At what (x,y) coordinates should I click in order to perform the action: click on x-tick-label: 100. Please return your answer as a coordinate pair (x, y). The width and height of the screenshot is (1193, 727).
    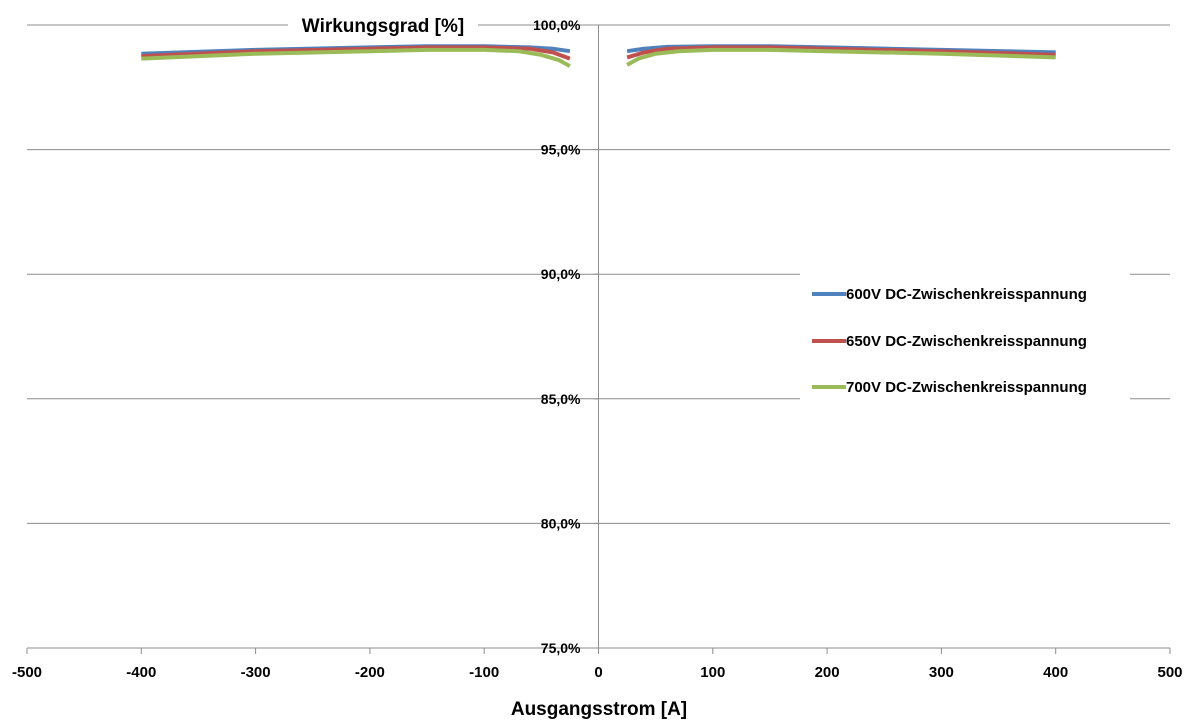
    Looking at the image, I should click on (712, 672).